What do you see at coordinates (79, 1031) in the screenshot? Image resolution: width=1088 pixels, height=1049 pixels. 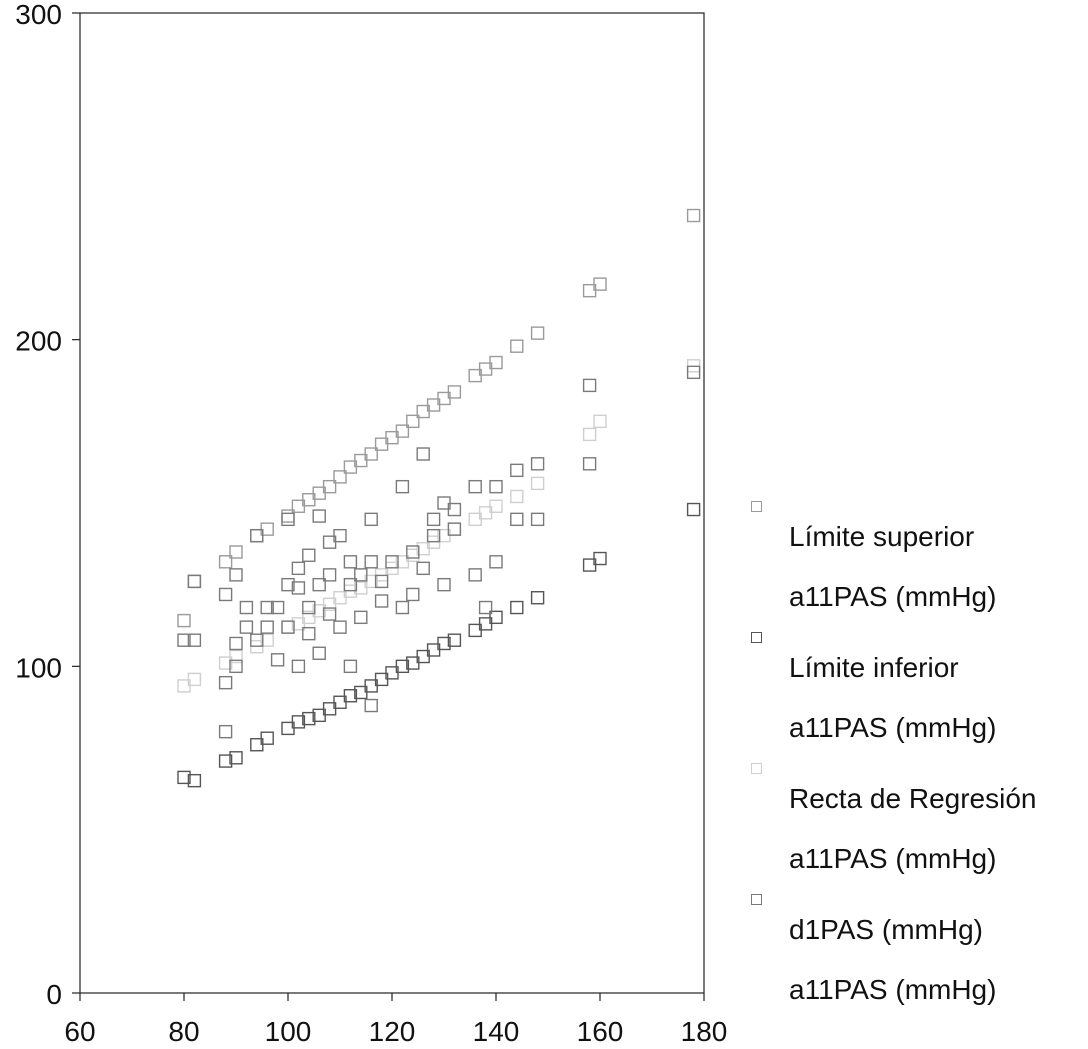 I see `x-tick-label: 60` at bounding box center [79, 1031].